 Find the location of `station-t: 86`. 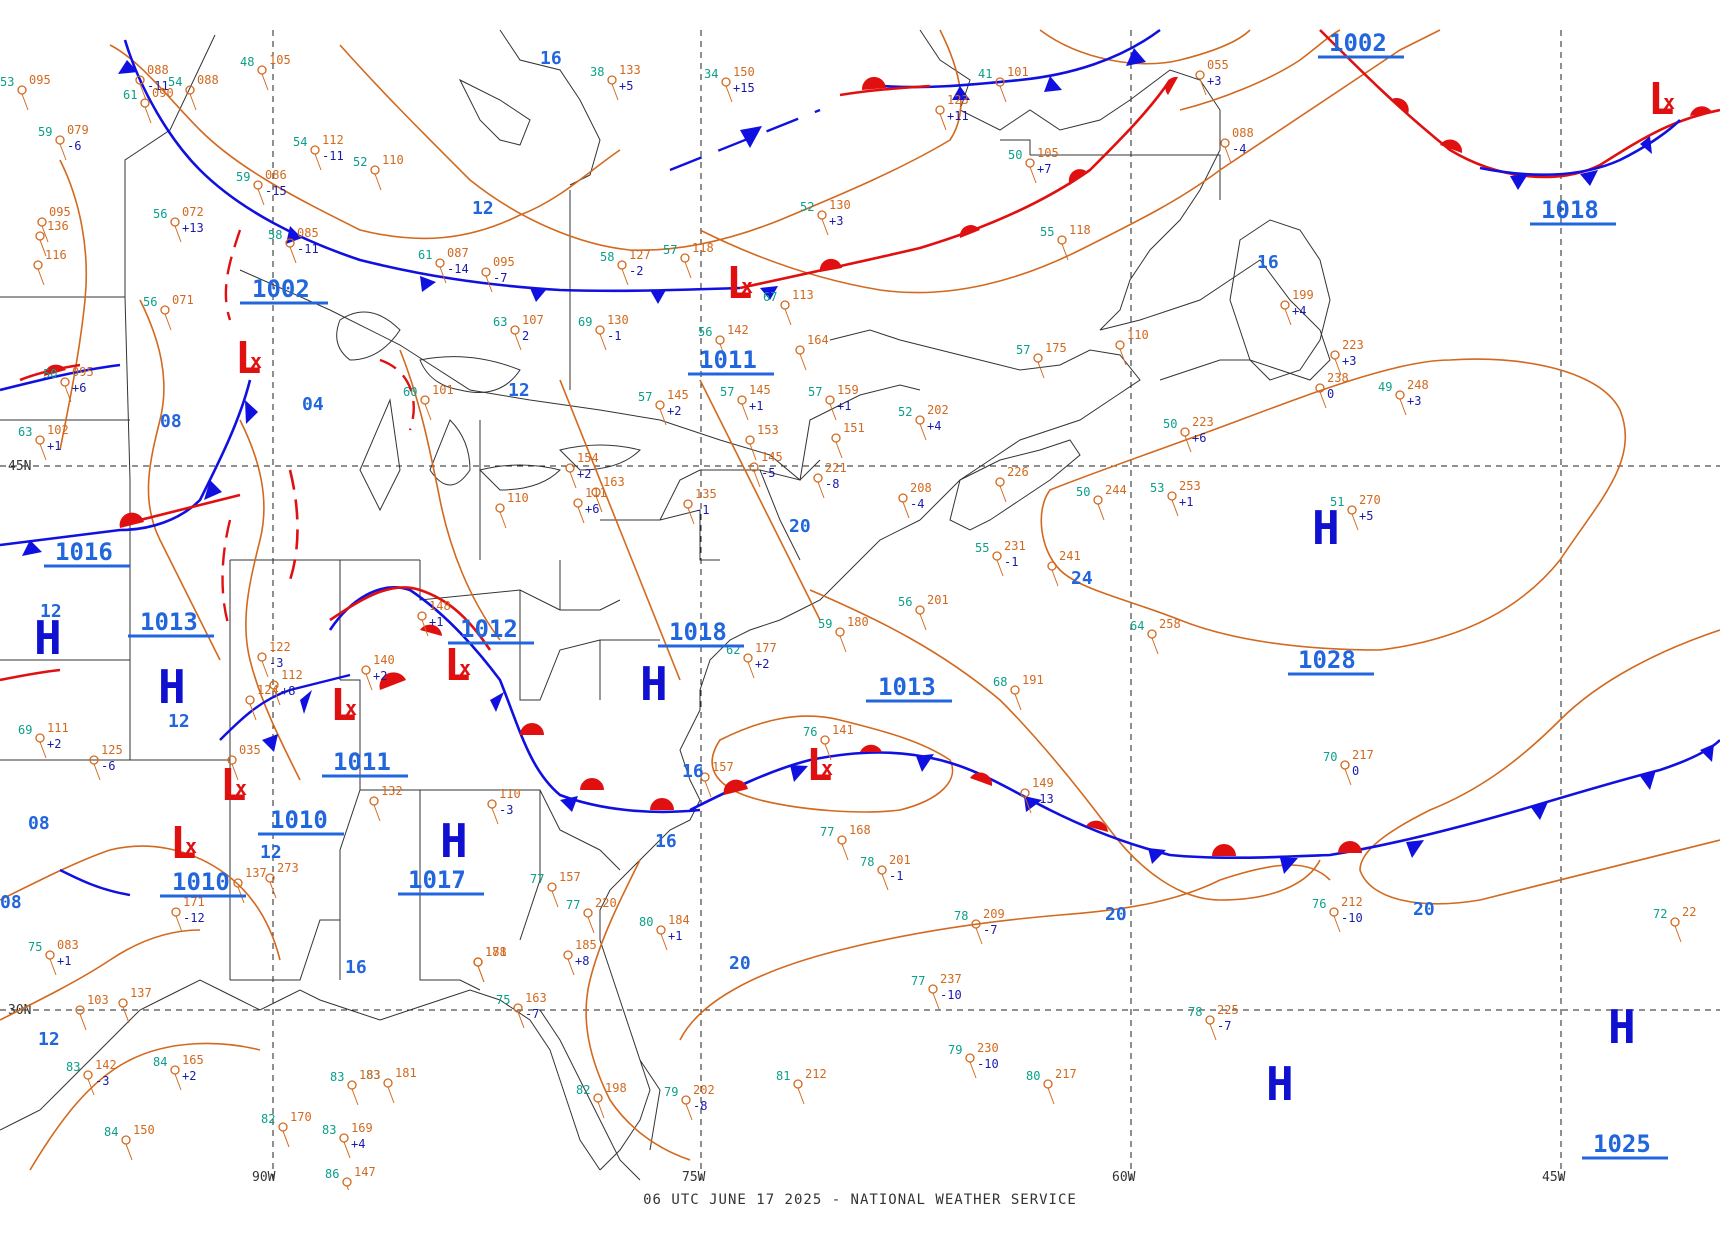

station-t: 86 is located at coordinates (332, 1174).